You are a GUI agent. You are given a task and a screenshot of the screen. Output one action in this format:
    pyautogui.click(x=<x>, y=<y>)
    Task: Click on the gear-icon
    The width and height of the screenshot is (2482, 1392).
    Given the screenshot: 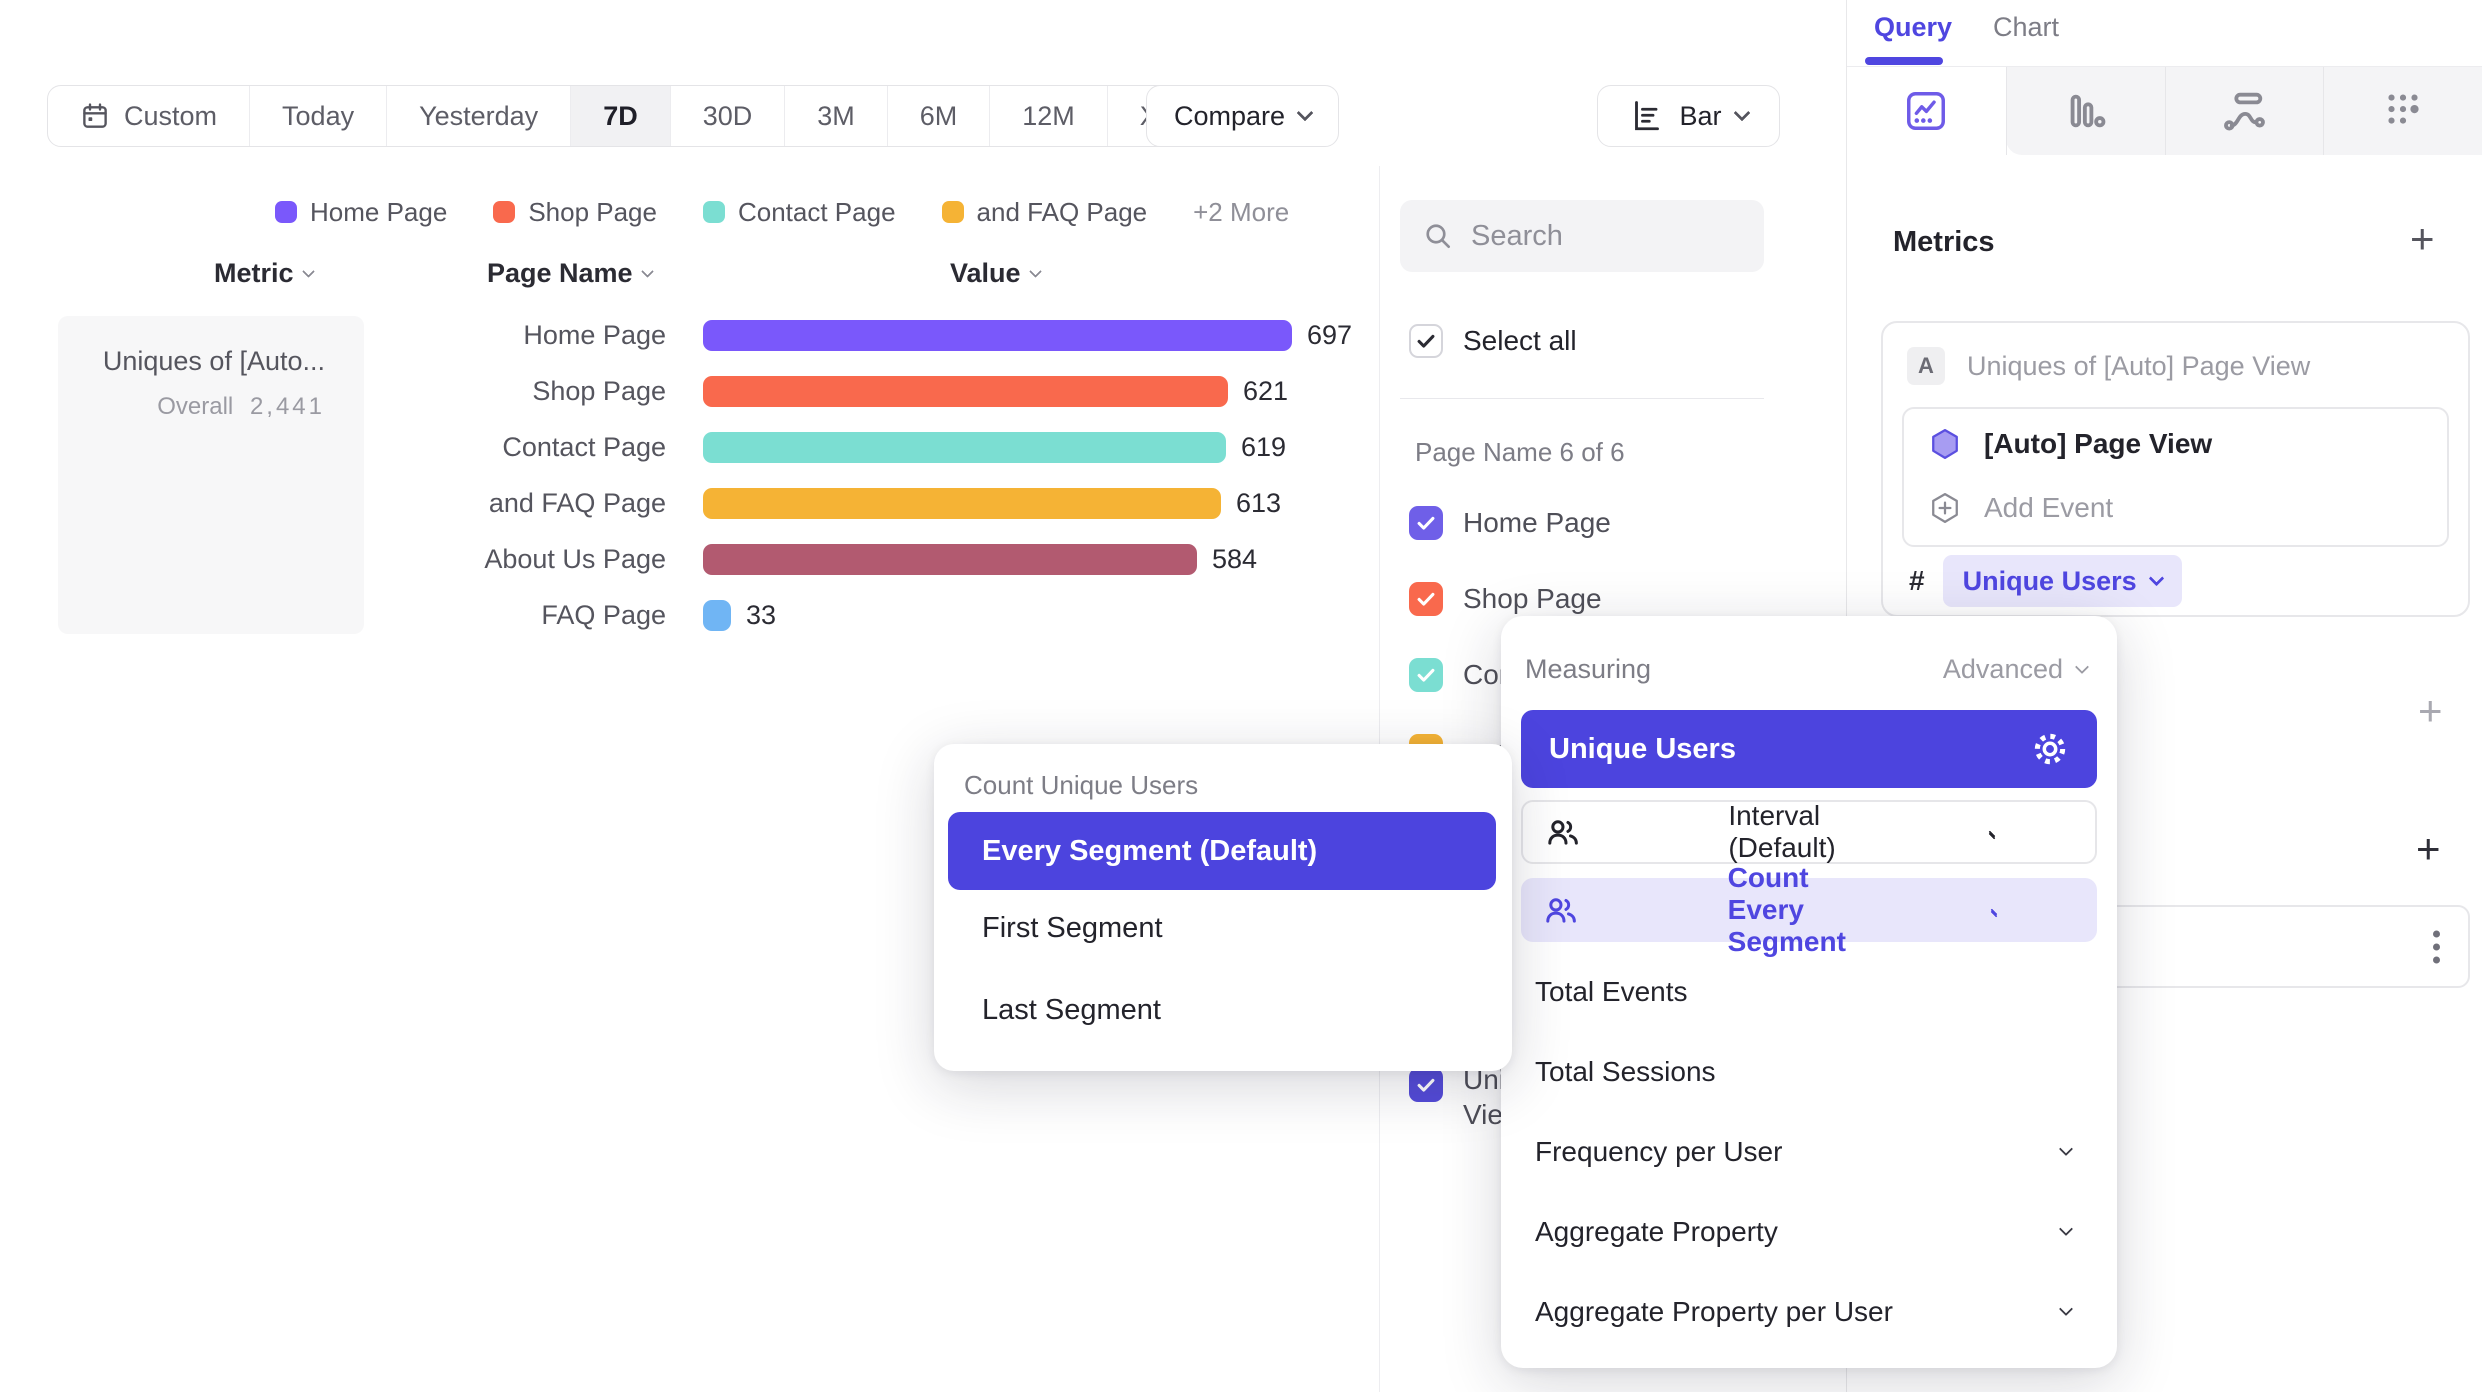 What is the action you would take?
    pyautogui.click(x=2050, y=749)
    